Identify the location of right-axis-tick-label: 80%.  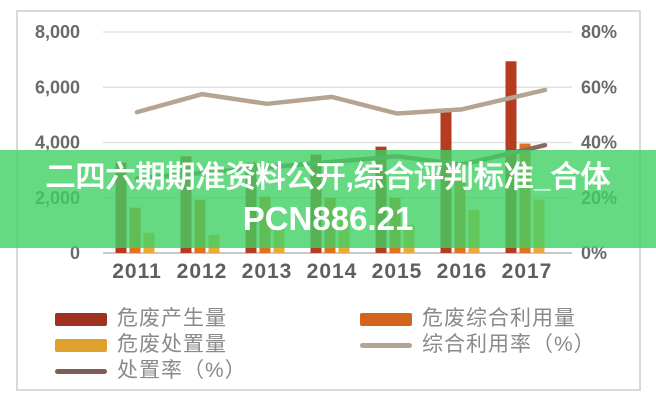
(599, 32).